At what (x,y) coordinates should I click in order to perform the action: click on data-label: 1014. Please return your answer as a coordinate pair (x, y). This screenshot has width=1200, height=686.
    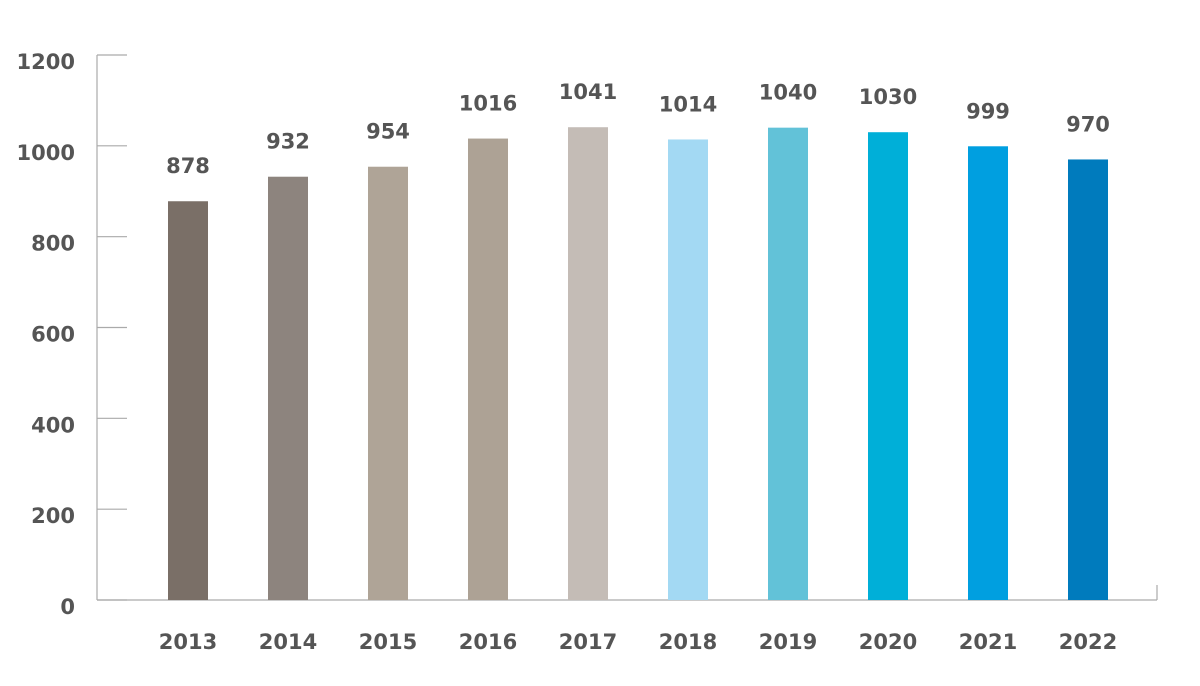
    Looking at the image, I should click on (688, 104).